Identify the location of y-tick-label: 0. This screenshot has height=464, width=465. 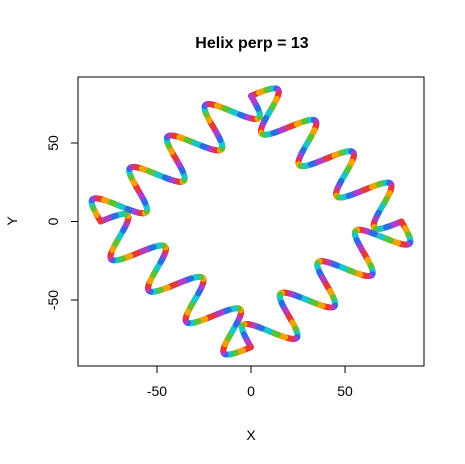
(53, 221).